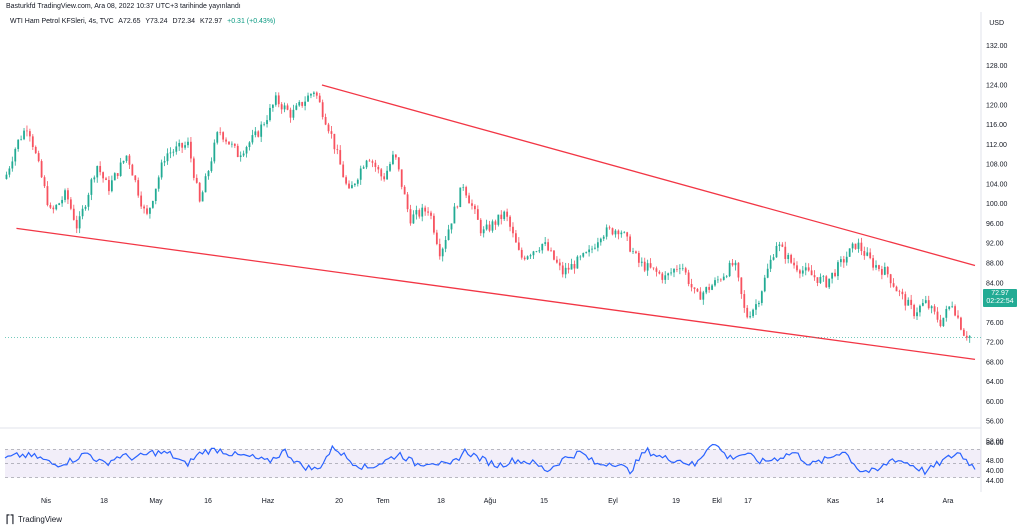 This screenshot has width=1024, height=529. I want to click on time-tick-label: Nis, so click(46, 501).